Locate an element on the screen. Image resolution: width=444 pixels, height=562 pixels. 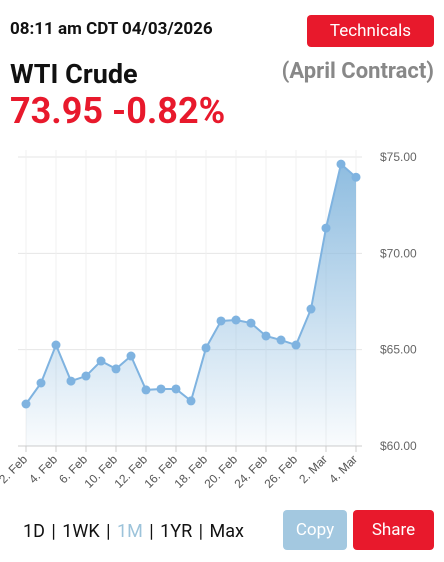
contract: (April Contract) is located at coordinates (357, 71).